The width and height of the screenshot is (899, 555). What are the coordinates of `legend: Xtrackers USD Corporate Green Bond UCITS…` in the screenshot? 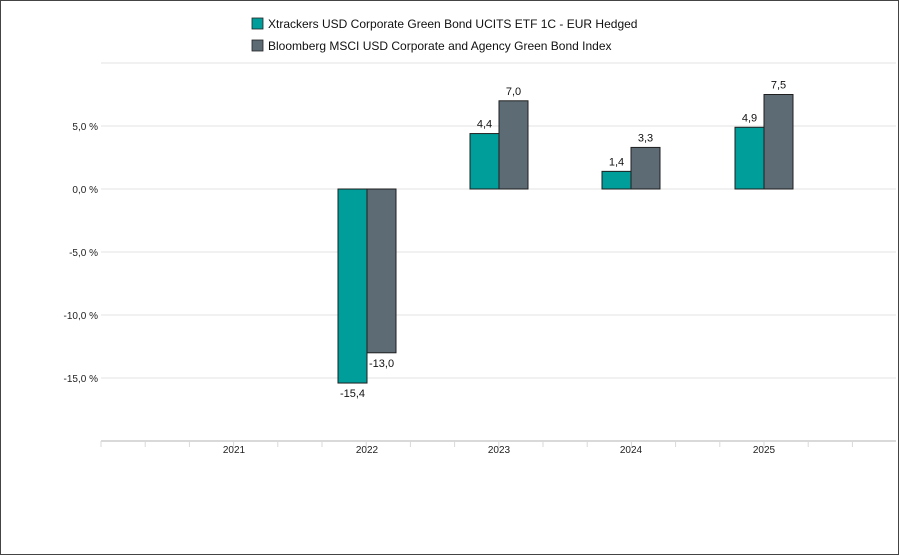 It's located at (444, 35).